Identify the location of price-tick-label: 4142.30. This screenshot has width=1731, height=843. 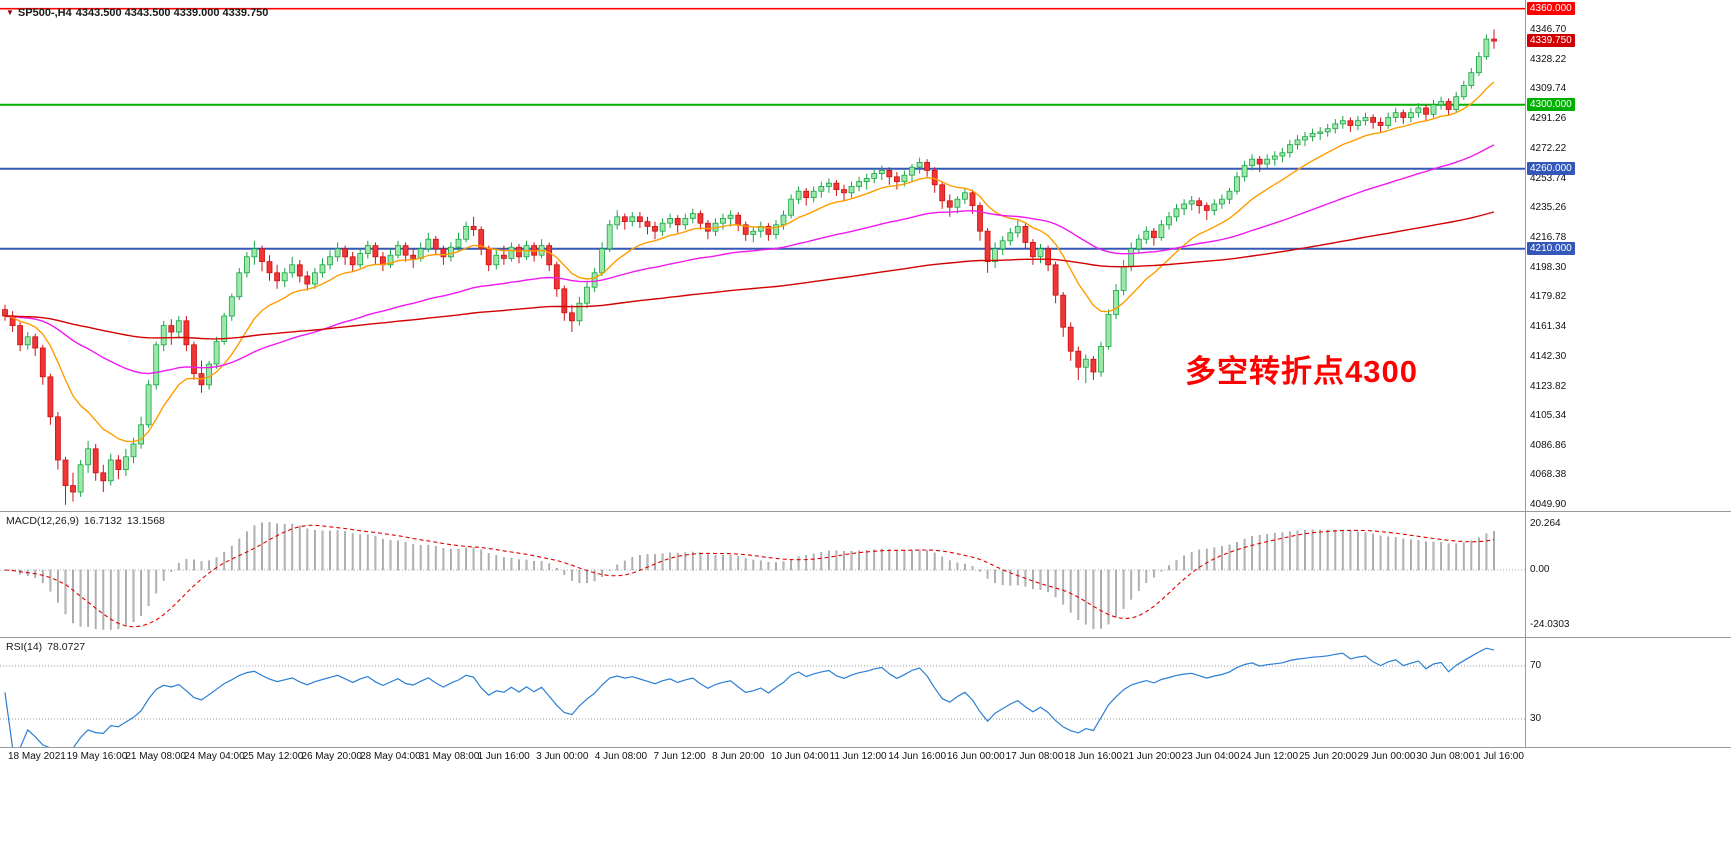
(1548, 357).